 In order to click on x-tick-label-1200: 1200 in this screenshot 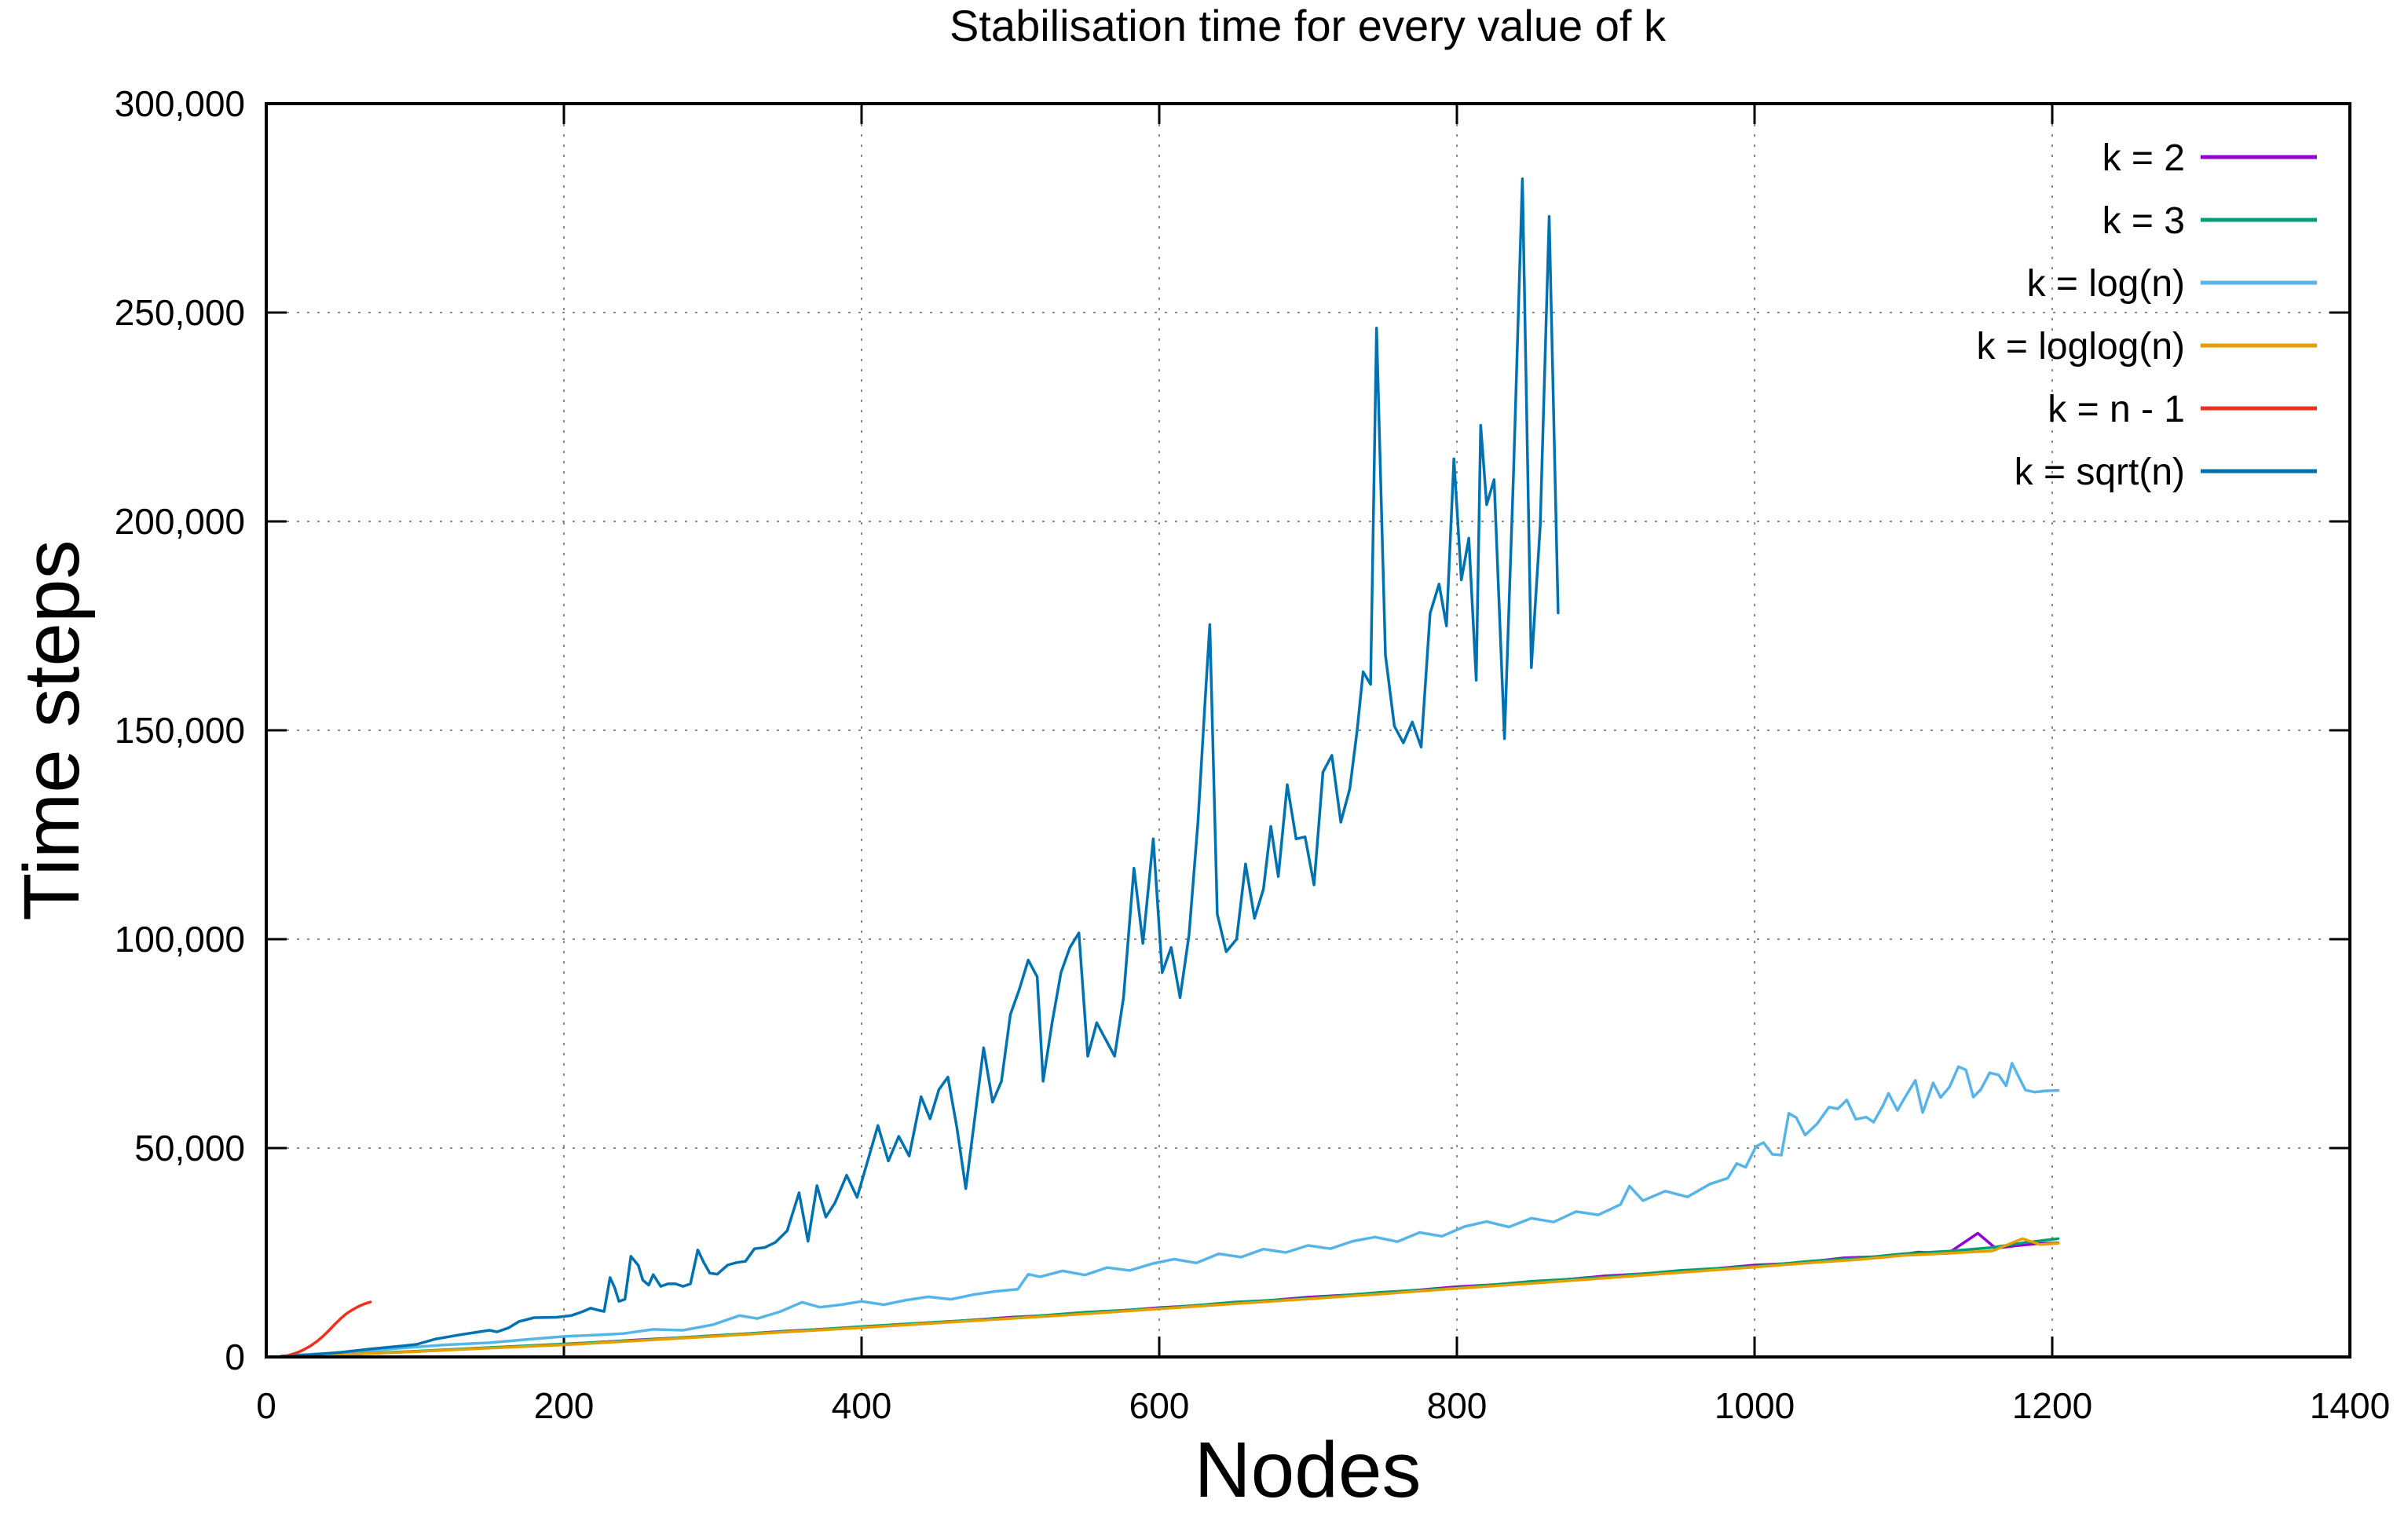, I will do `click(2052, 1405)`.